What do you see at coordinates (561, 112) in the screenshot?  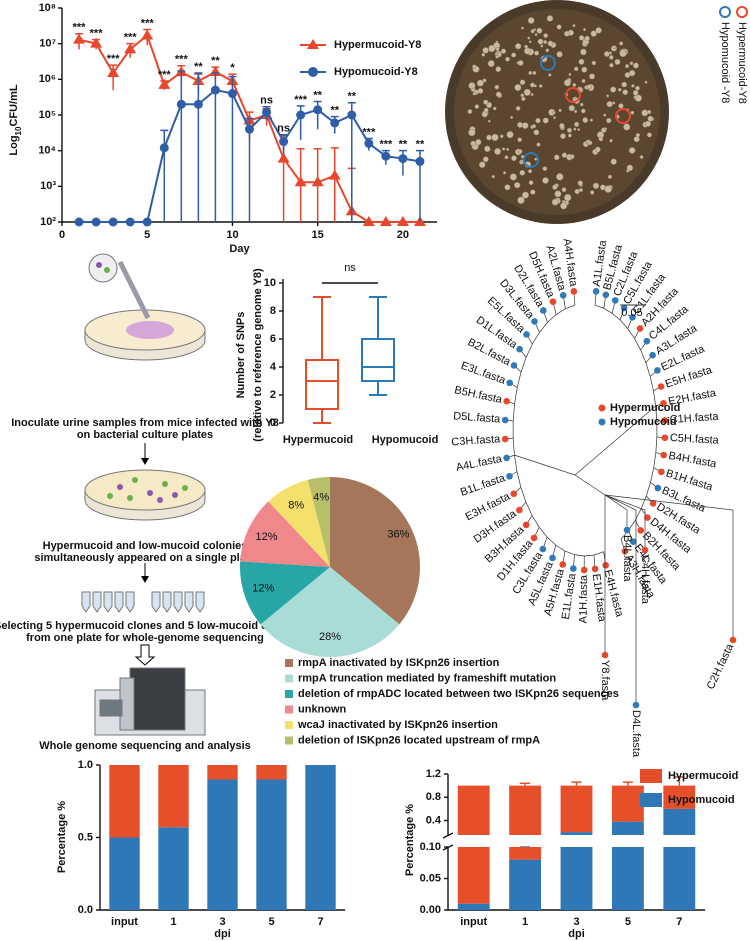 I see `colonies` at bounding box center [561, 112].